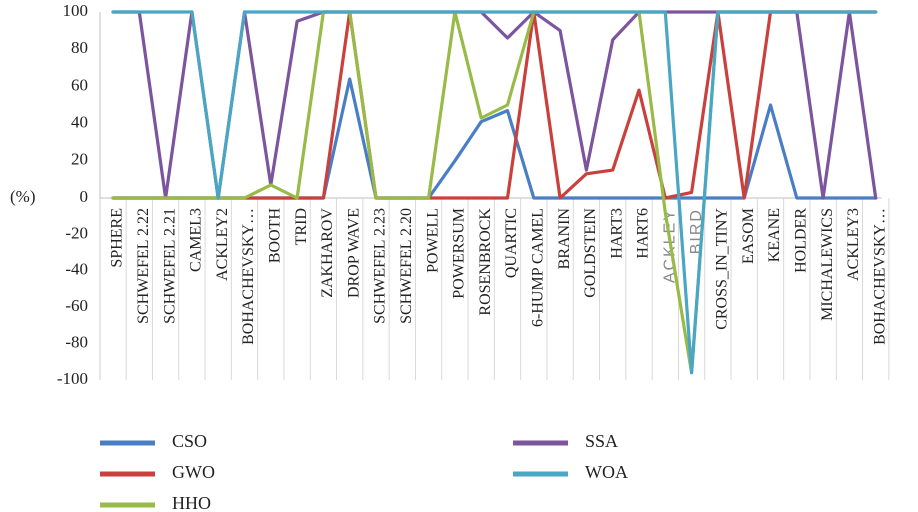  Describe the element at coordinates (616, 233) in the screenshot. I see `x-tick-label: HART3` at that location.